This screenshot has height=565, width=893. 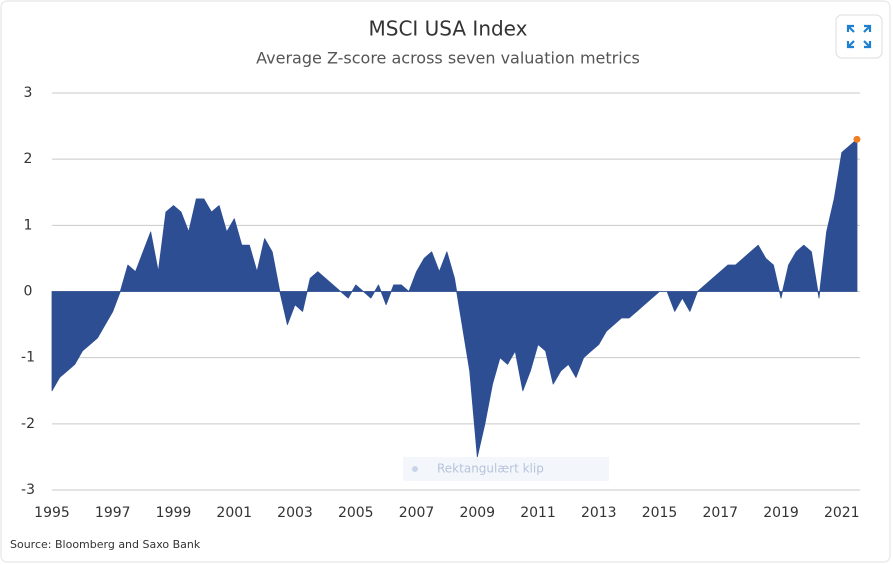 I want to click on x-tick-label: 2015, so click(x=660, y=513).